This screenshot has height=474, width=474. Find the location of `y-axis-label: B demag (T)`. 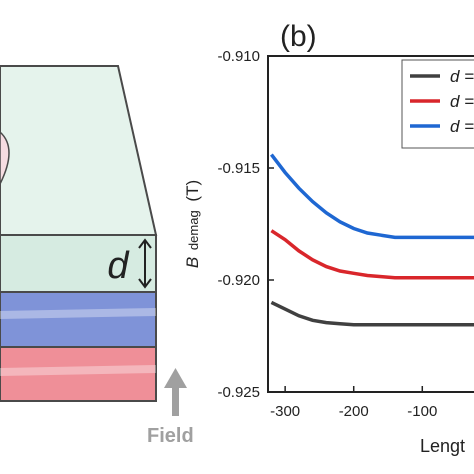

y-axis-label: B demag (T) is located at coordinates (192, 224).